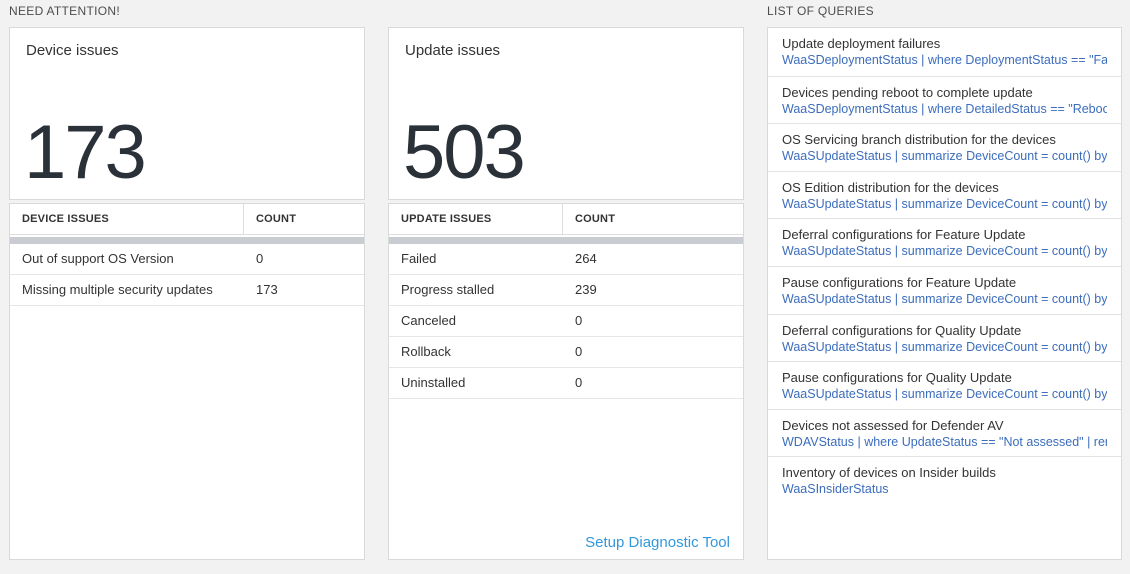  Describe the element at coordinates (428, 320) in the screenshot. I see `row-label: Canceled` at that location.